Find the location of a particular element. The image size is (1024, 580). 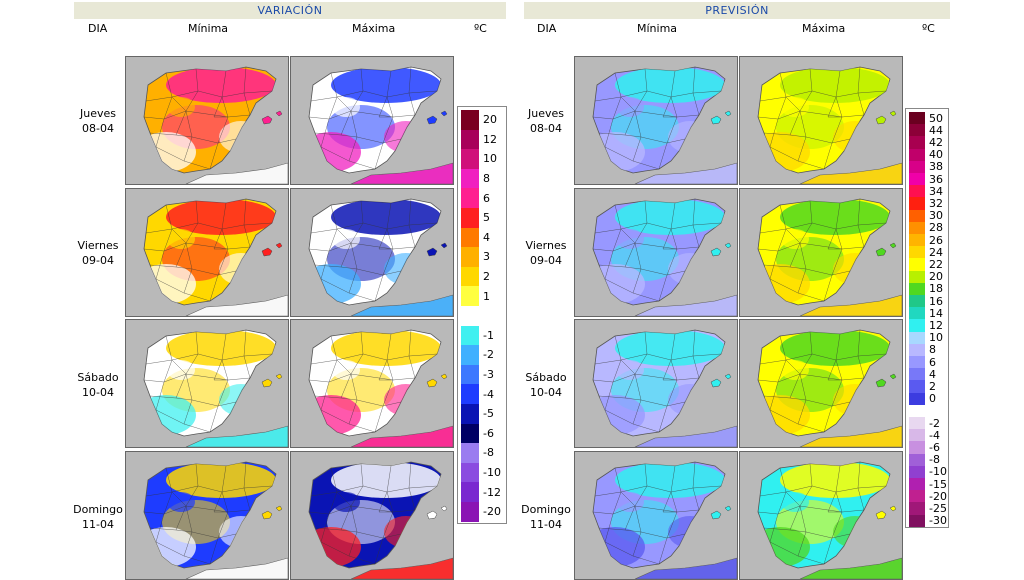

prevision-legend-label: 38 is located at coordinates (936, 167).